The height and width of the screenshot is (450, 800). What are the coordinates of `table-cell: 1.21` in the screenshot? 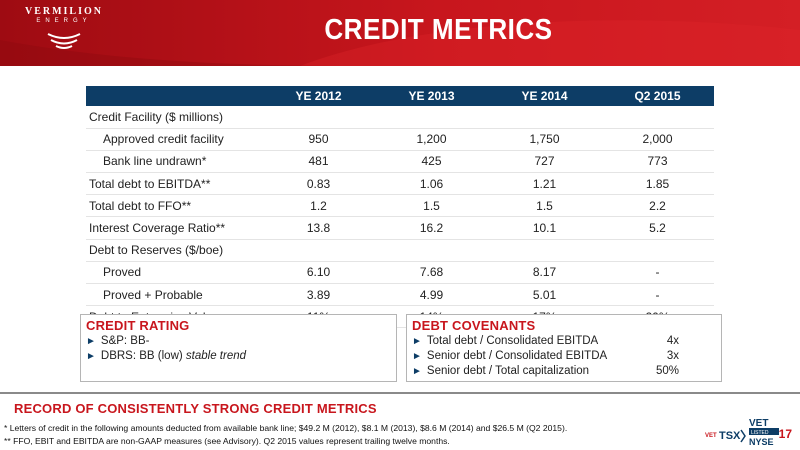 It's located at (544, 183).